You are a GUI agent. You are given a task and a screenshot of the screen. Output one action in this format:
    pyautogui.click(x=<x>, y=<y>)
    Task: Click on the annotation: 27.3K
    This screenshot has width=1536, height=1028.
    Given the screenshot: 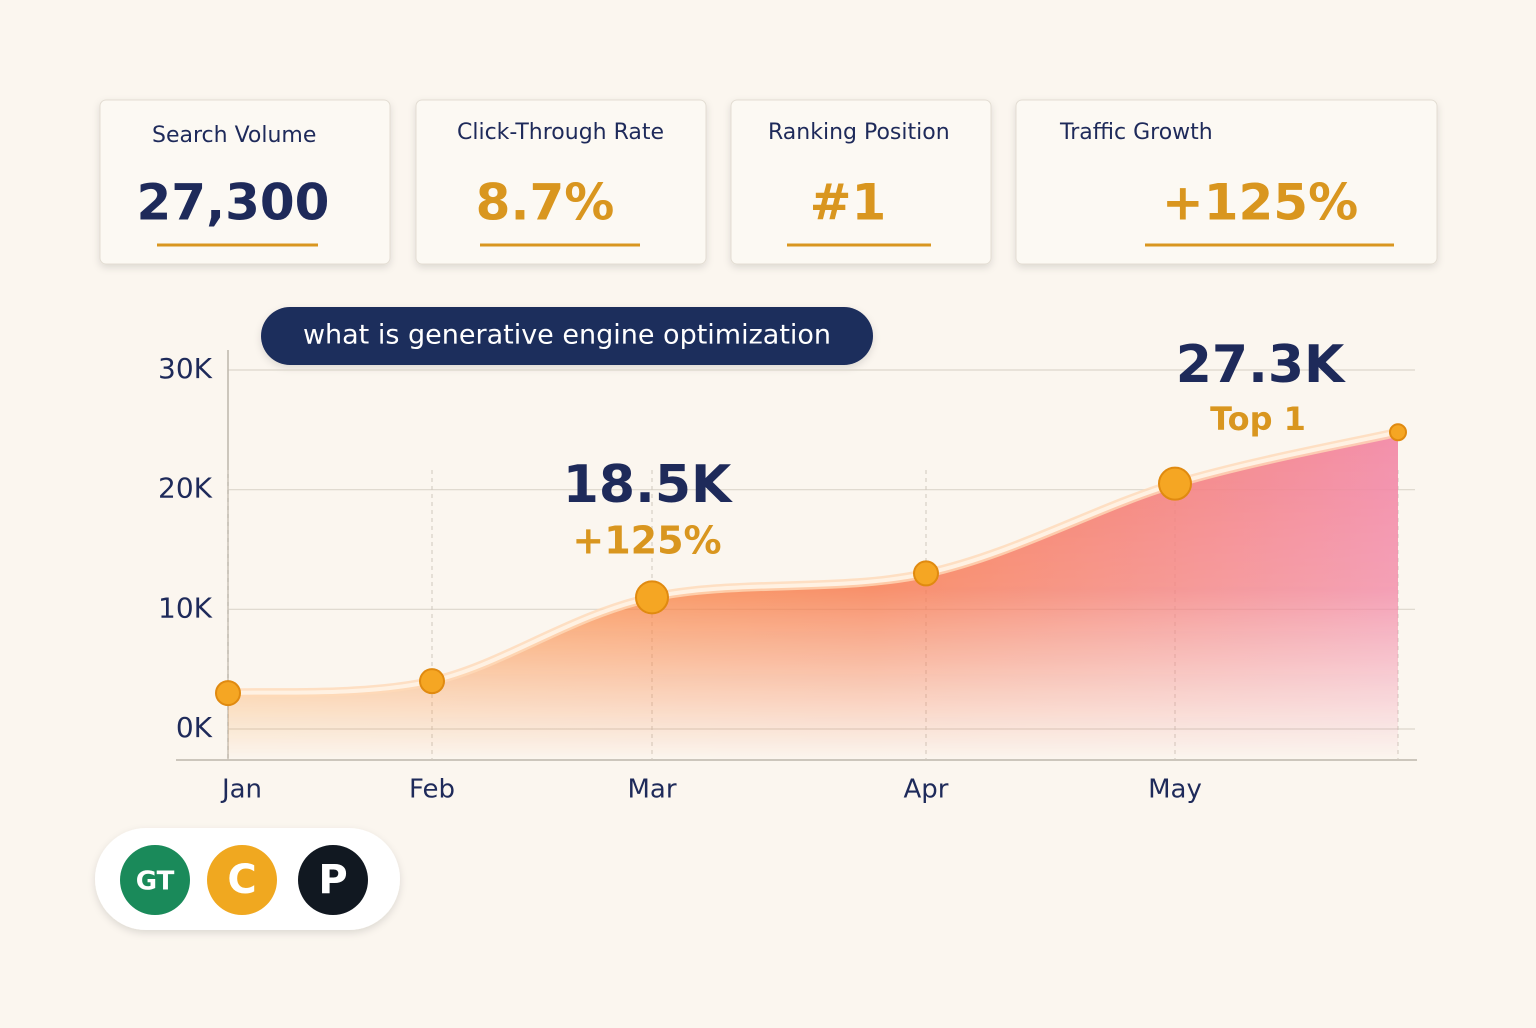 What is the action you would take?
    pyautogui.click(x=1261, y=365)
    